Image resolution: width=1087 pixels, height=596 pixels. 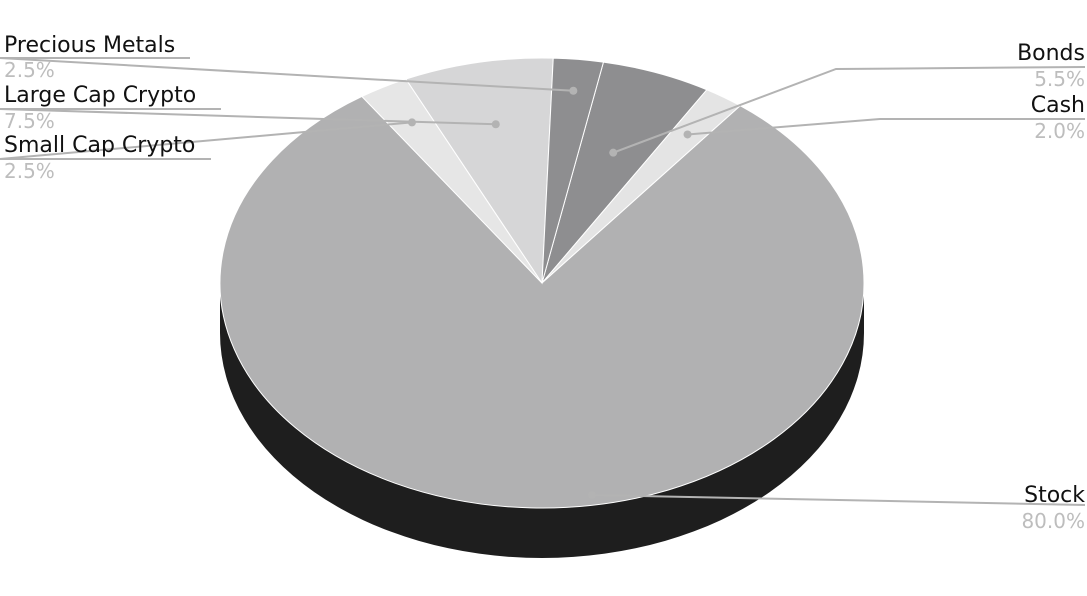 I want to click on leader-line-stock, so click(x=838, y=500).